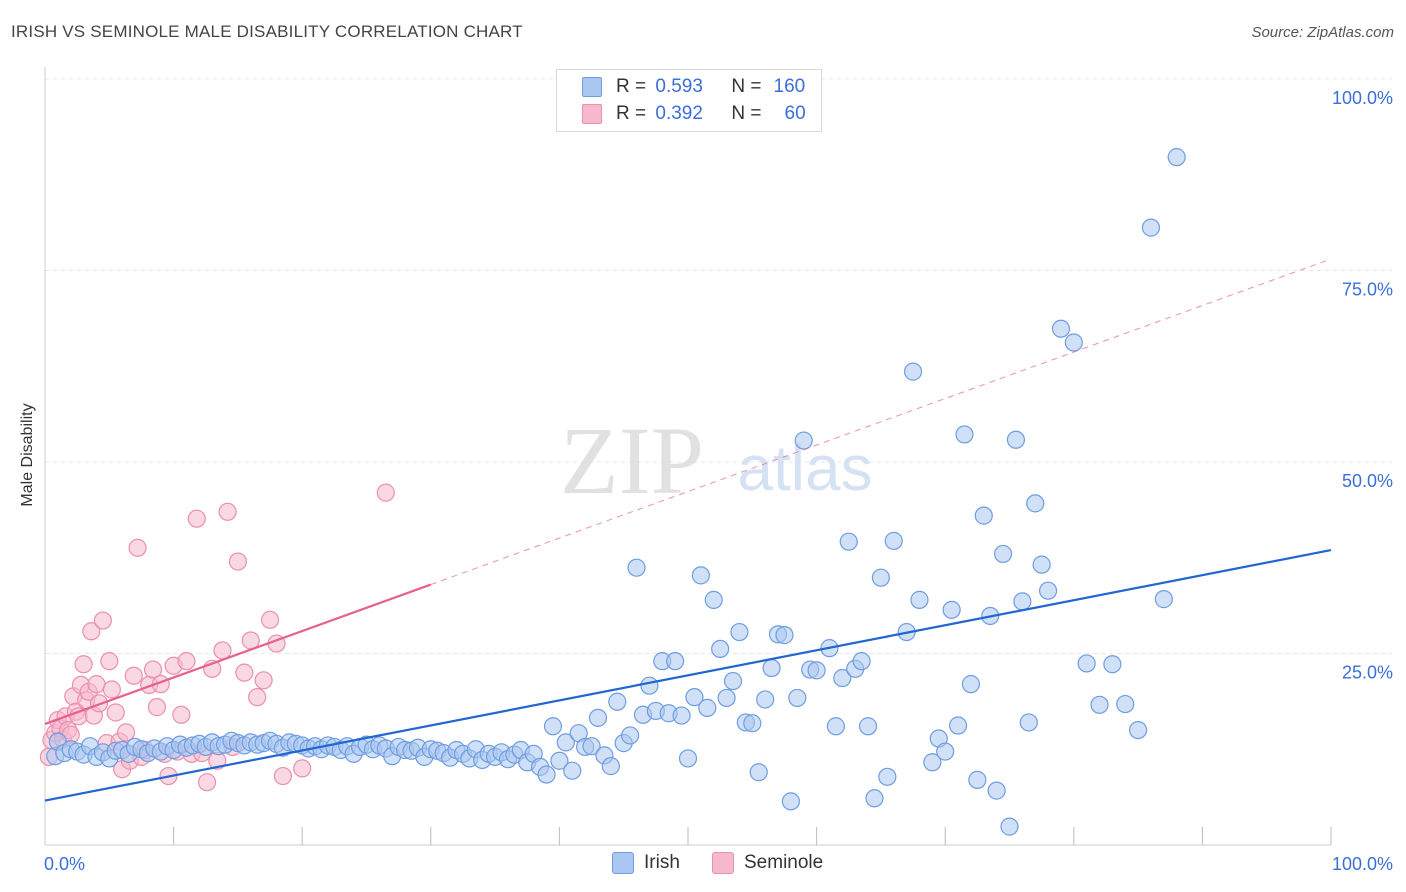 The width and height of the screenshot is (1406, 892). I want to click on series-legend-irish: Irish, so click(646, 863).